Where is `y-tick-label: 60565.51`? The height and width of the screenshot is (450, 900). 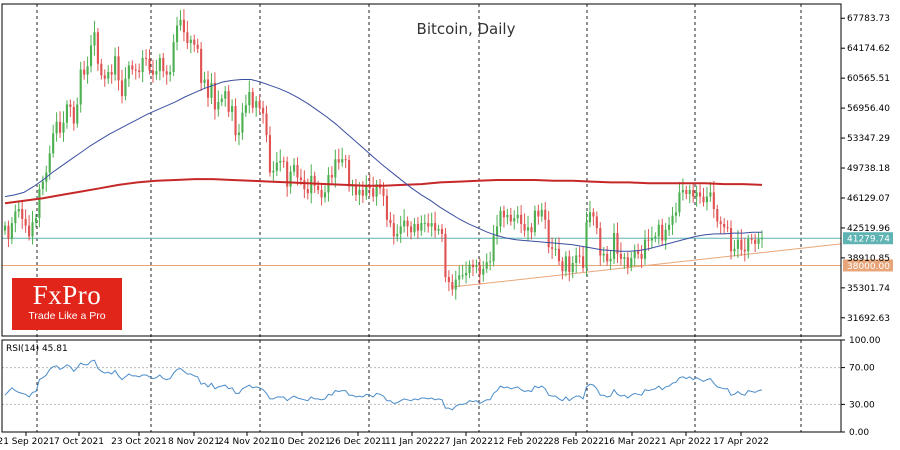
y-tick-label: 60565.51 is located at coordinates (868, 79).